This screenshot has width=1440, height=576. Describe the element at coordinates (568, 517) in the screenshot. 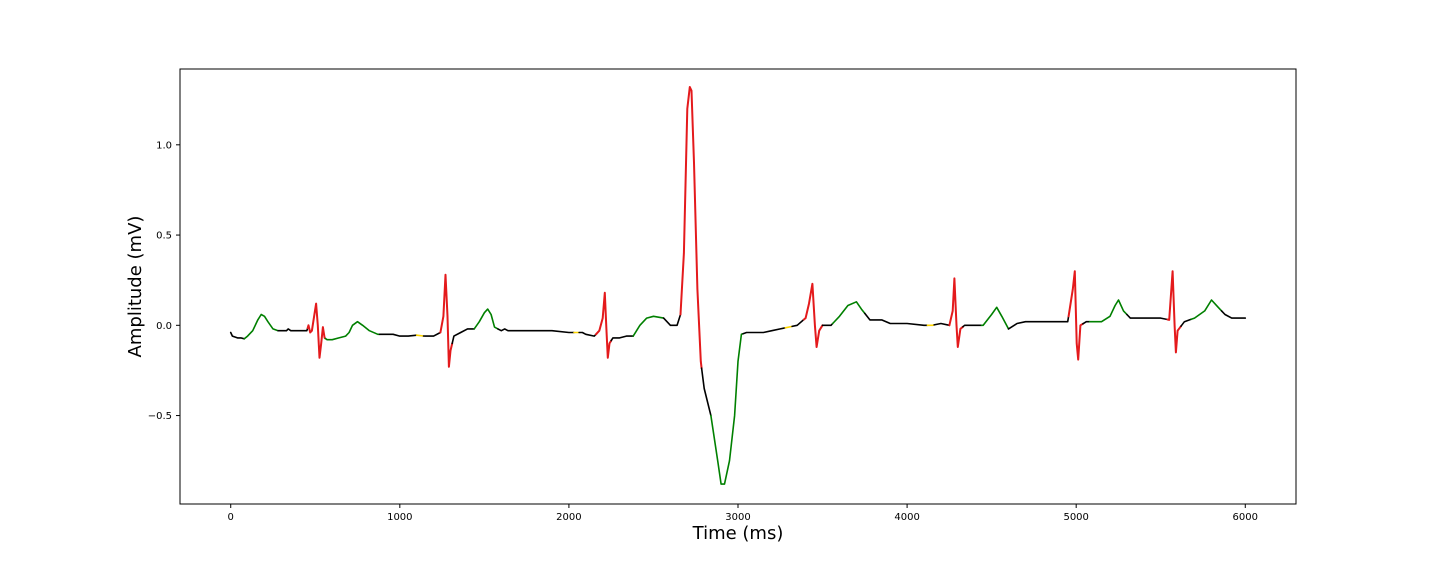

I see `x-tick-label: 2000` at that location.